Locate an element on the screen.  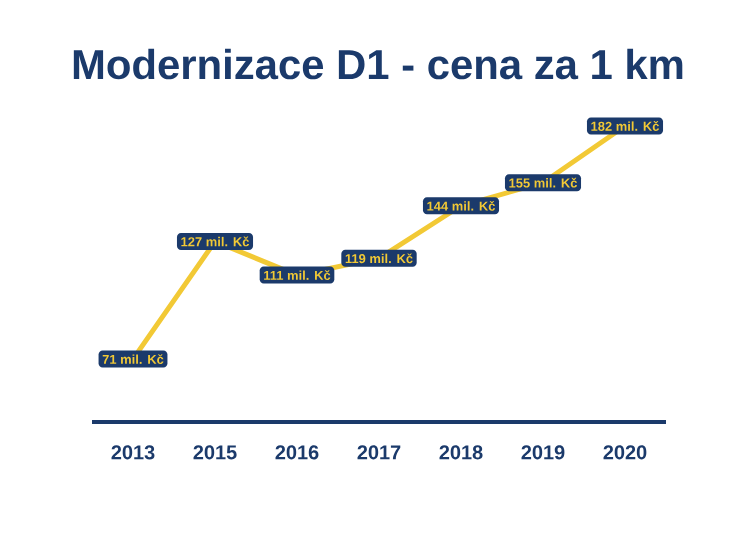
x-tick-label: 2015 is located at coordinates (215, 452).